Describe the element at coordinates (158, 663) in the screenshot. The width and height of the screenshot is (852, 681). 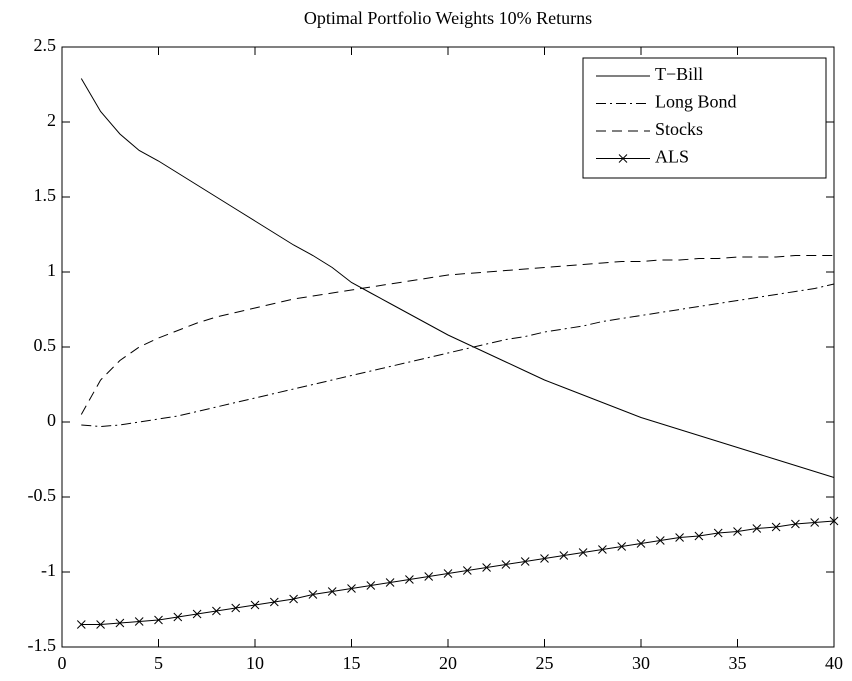
I see `x-tick-label: 5` at that location.